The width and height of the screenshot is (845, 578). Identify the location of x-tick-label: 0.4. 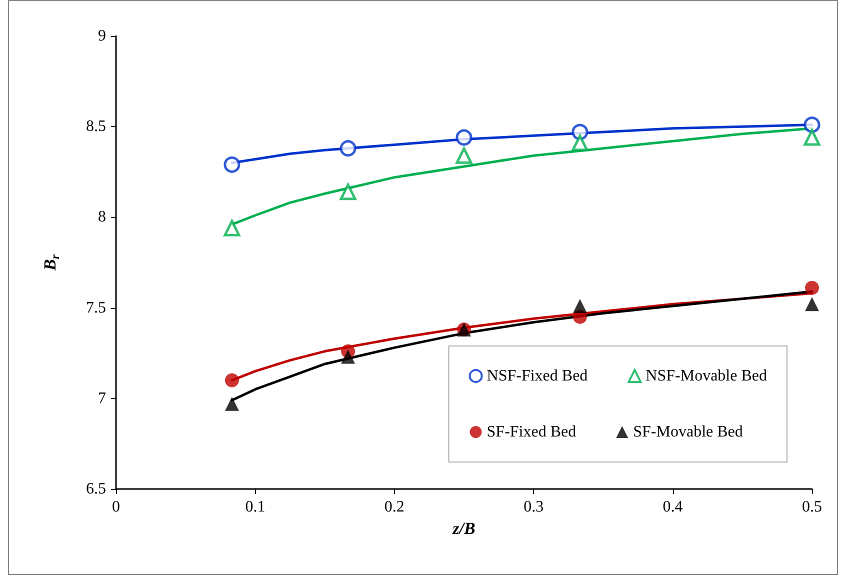
(672, 507).